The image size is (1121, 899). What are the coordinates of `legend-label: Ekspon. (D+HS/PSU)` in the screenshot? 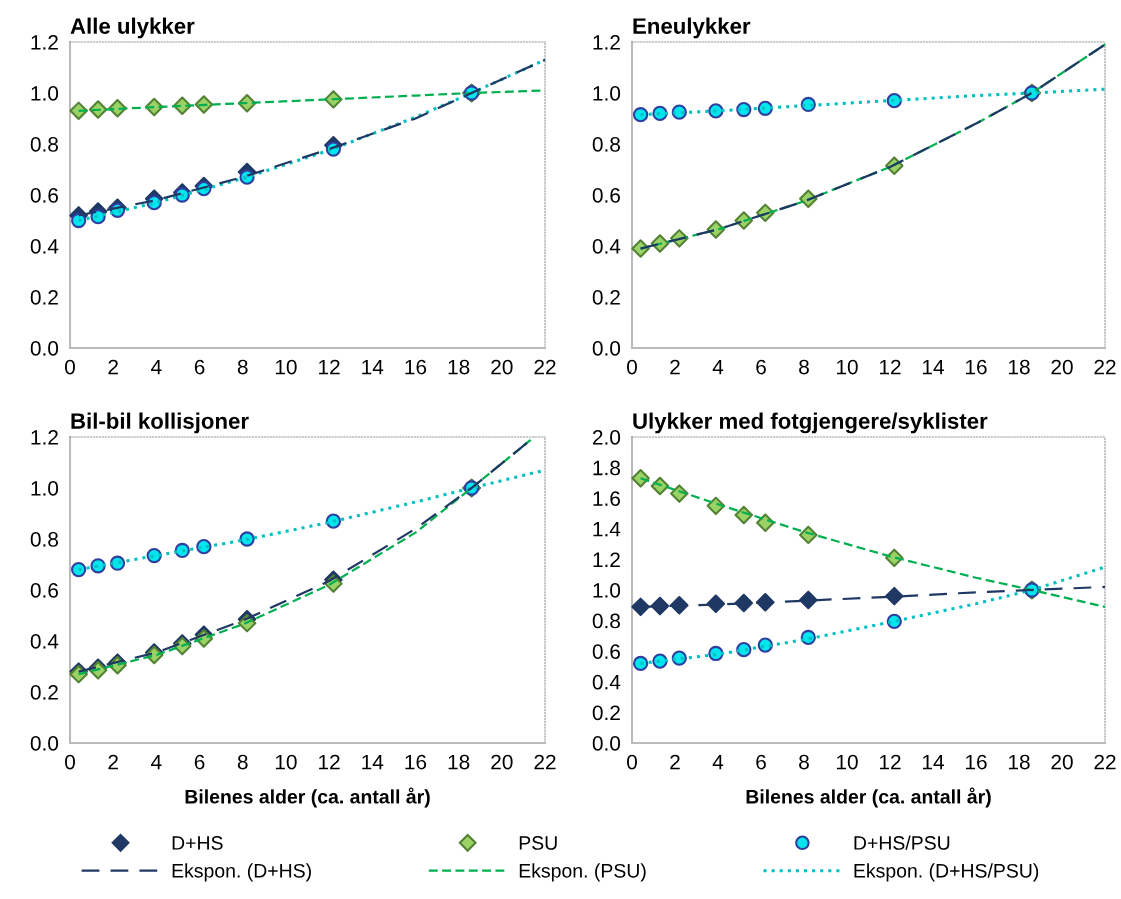 It's located at (946, 872).